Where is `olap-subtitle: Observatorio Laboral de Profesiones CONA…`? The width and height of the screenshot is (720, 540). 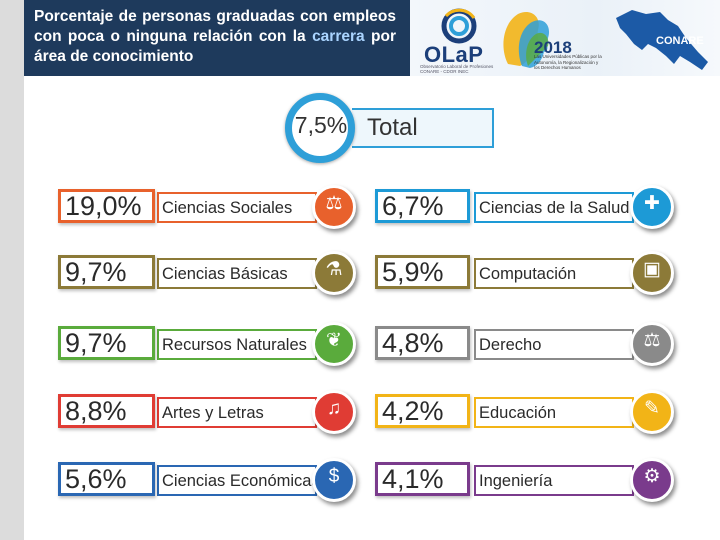
olap-subtitle: Observatorio Laboral de Profesiones CONA… is located at coordinates (457, 69).